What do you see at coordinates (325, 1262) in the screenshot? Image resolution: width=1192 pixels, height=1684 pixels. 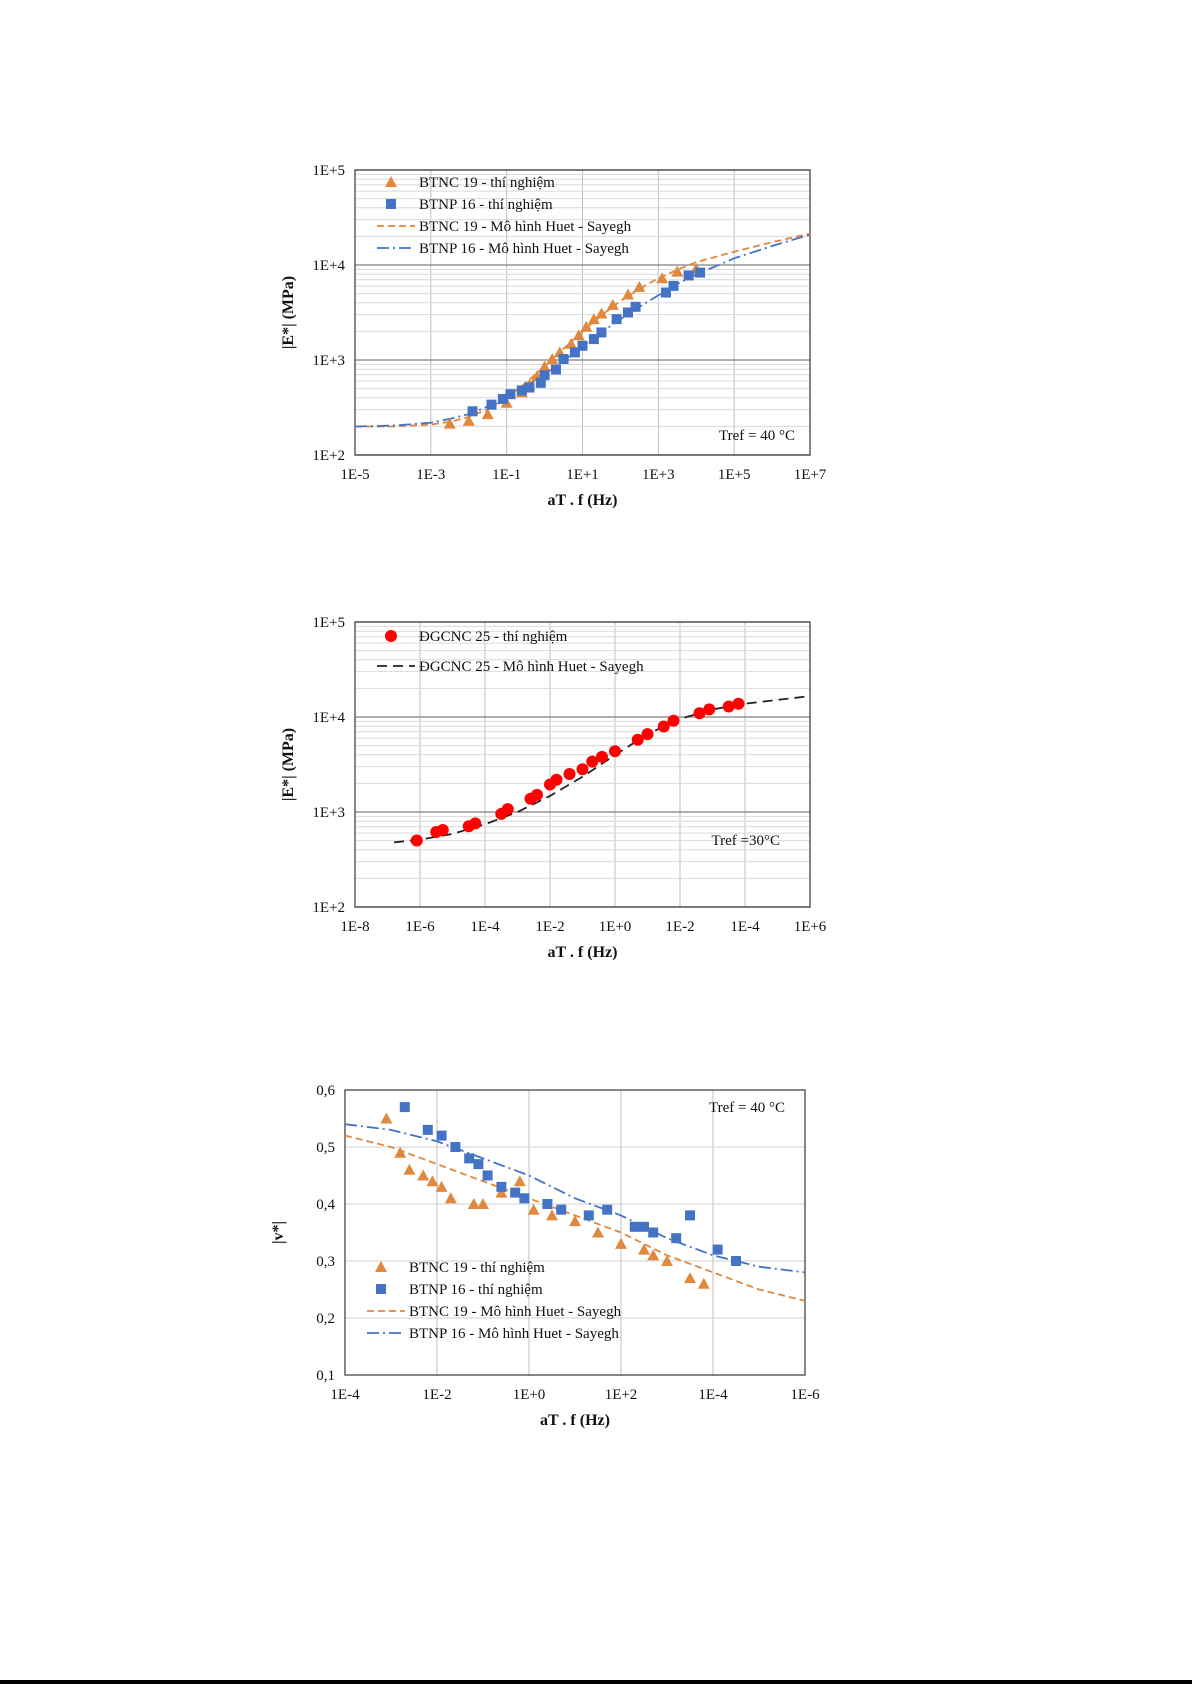 I see `y-tick-label: 0,3` at bounding box center [325, 1262].